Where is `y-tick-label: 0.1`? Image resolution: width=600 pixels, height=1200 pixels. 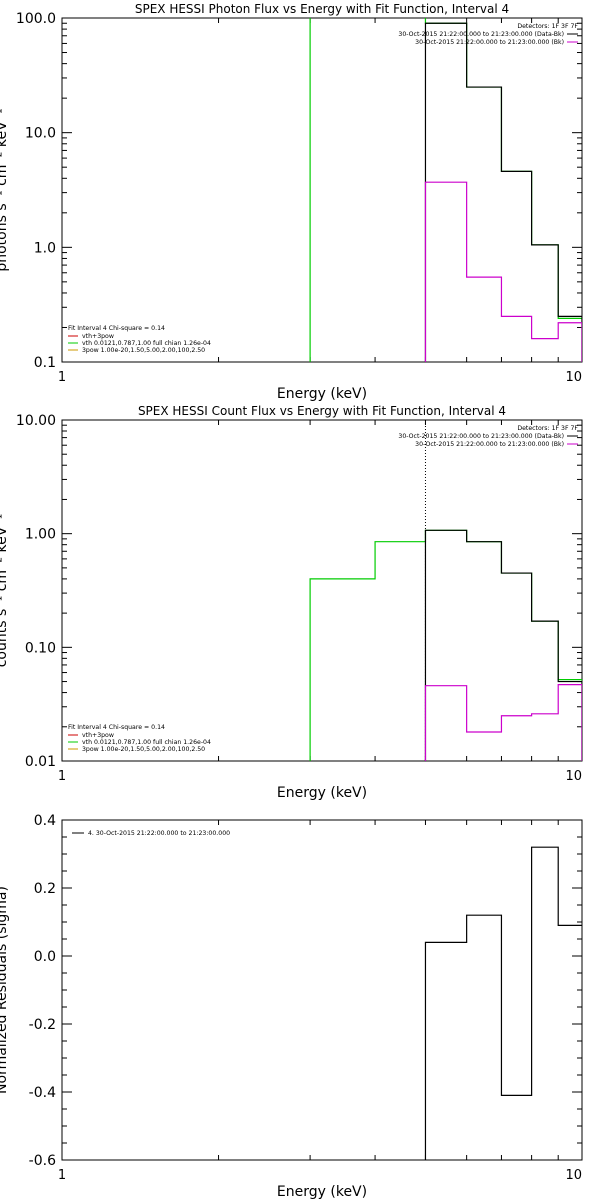 y-tick-label: 0.1 is located at coordinates (45, 363).